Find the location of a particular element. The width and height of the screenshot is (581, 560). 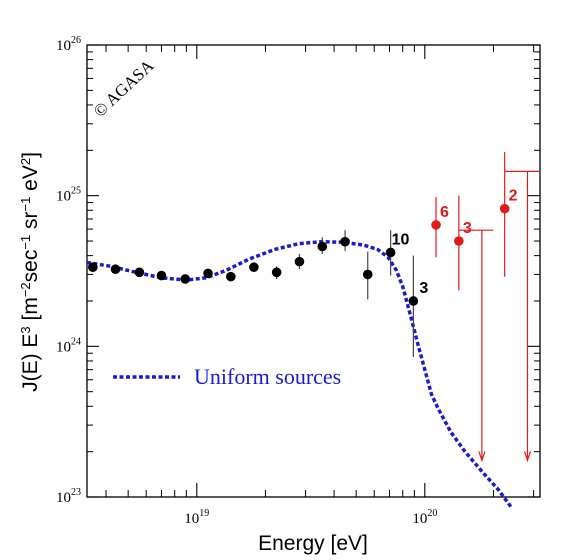

y-axis-title-ev: eV is located at coordinates (30, 181).